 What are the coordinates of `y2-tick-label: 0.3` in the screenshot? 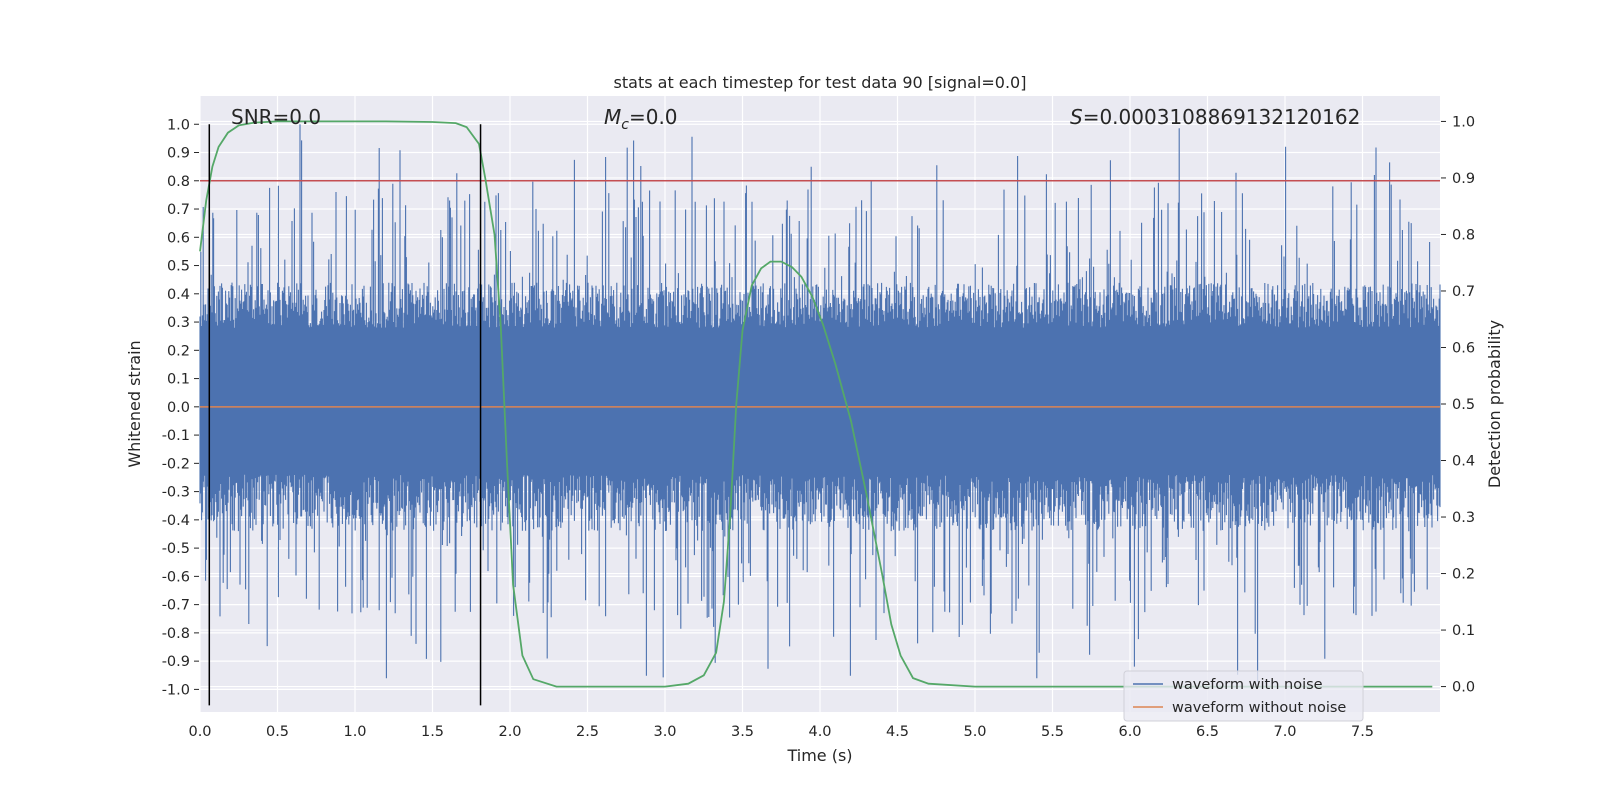 It's located at (1463, 518).